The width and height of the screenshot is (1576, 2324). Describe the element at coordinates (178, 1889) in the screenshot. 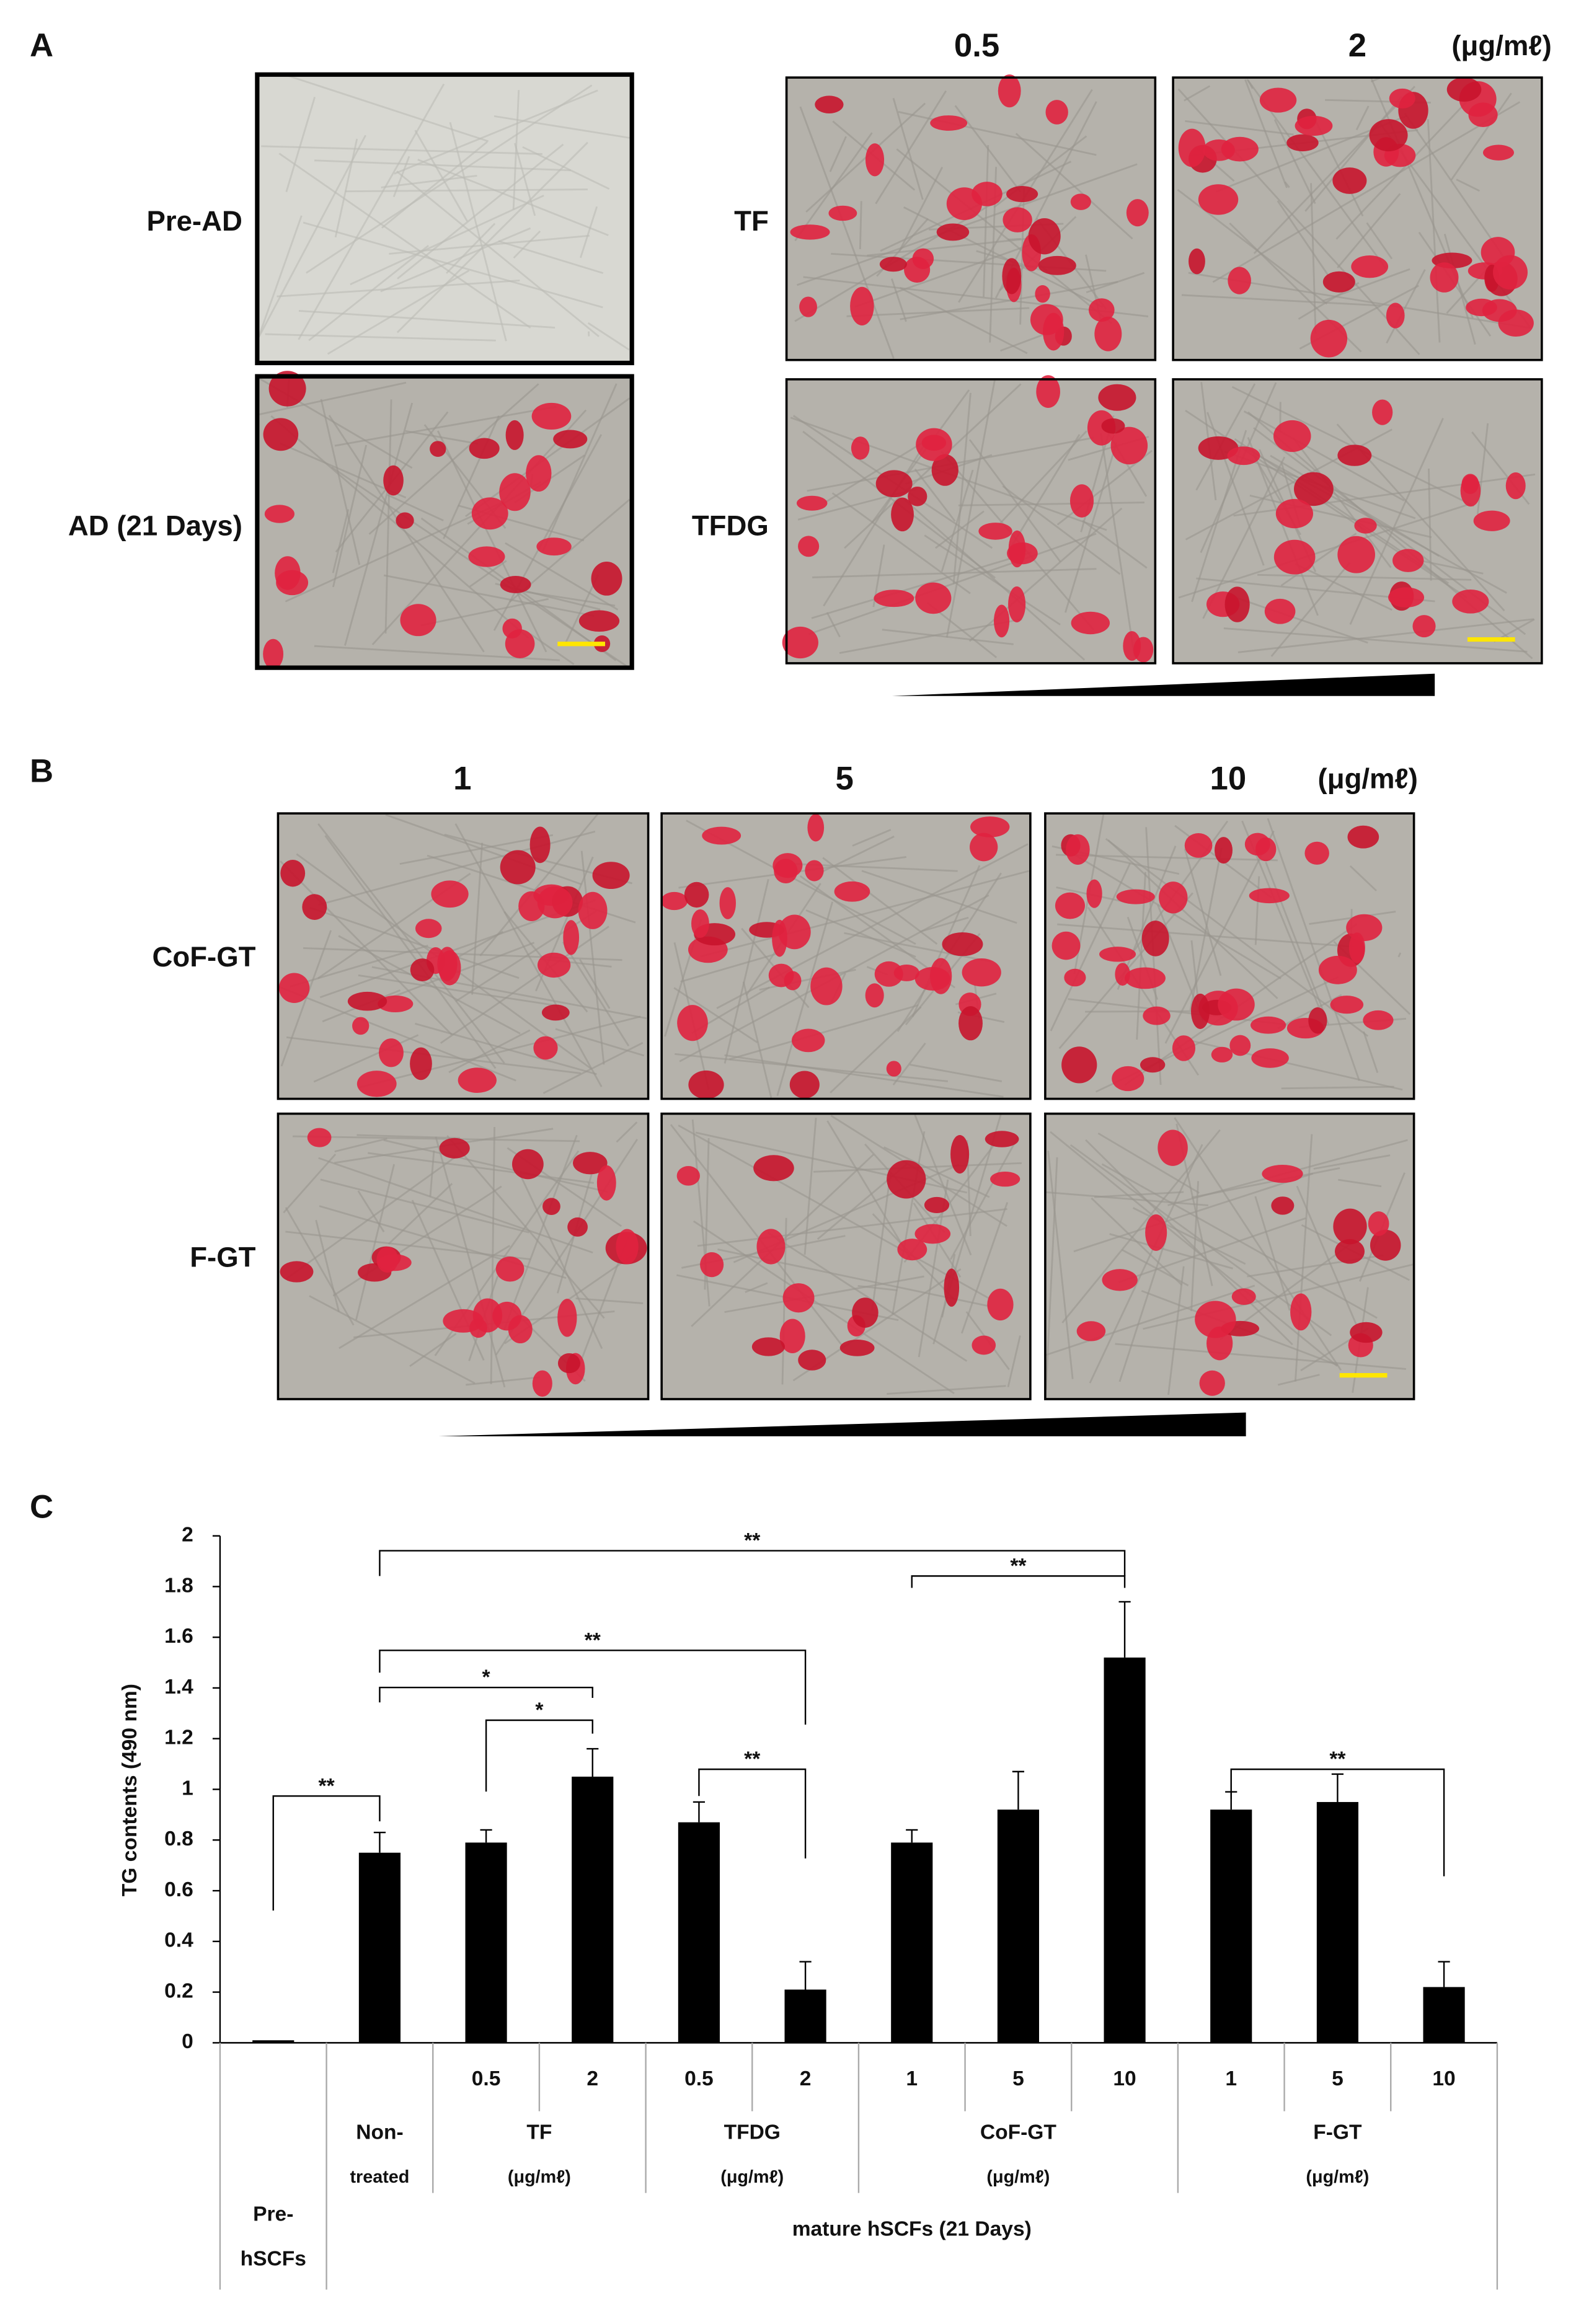

I see `y-tick-label: 0.6` at that location.